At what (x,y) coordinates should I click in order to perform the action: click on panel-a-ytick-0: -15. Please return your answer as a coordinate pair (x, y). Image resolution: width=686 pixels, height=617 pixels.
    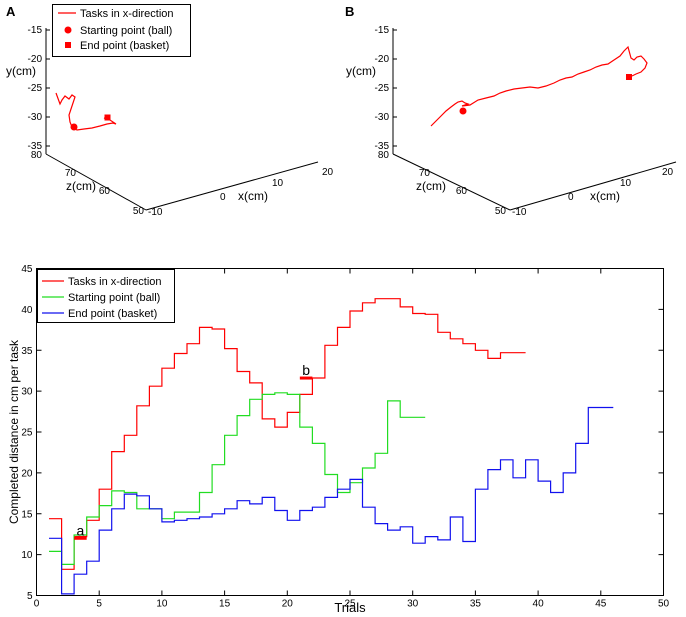
    Looking at the image, I should click on (35, 30).